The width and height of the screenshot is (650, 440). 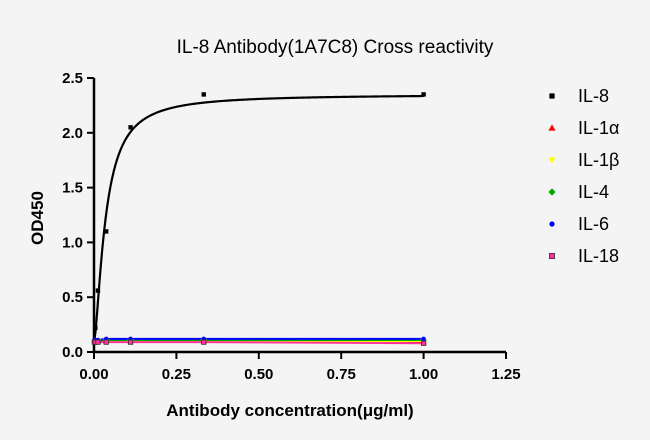 What do you see at coordinates (72, 188) in the screenshot?
I see `y-tick-label: 1.5` at bounding box center [72, 188].